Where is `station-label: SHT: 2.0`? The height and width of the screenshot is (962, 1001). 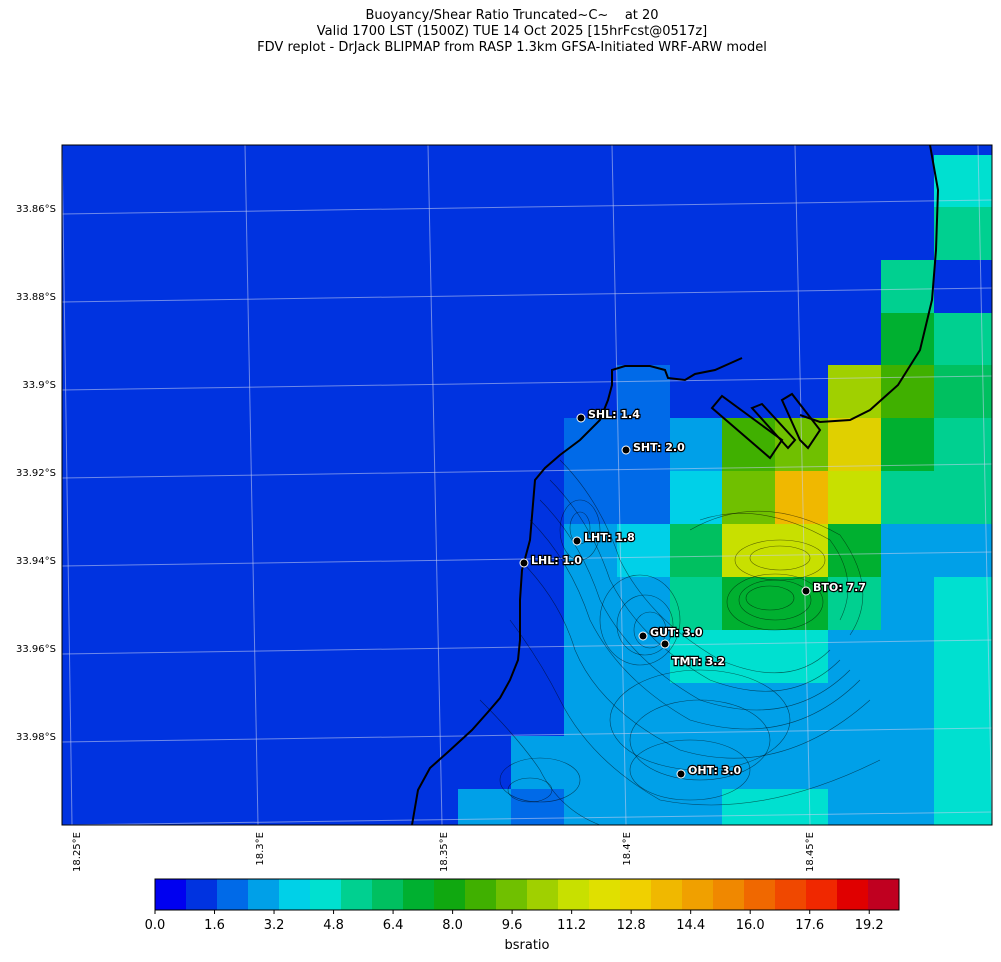
station-label: SHT: 2.0 is located at coordinates (659, 447).